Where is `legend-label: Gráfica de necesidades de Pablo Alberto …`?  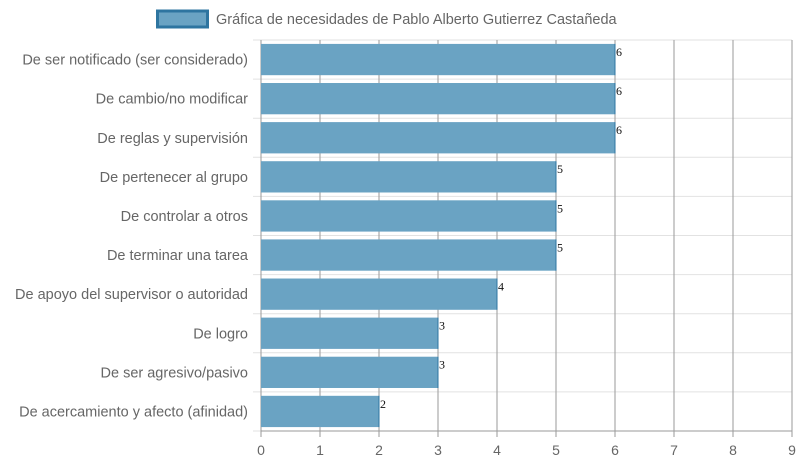 legend-label: Gráfica de necesidades de Pablo Alberto … is located at coordinates (417, 20).